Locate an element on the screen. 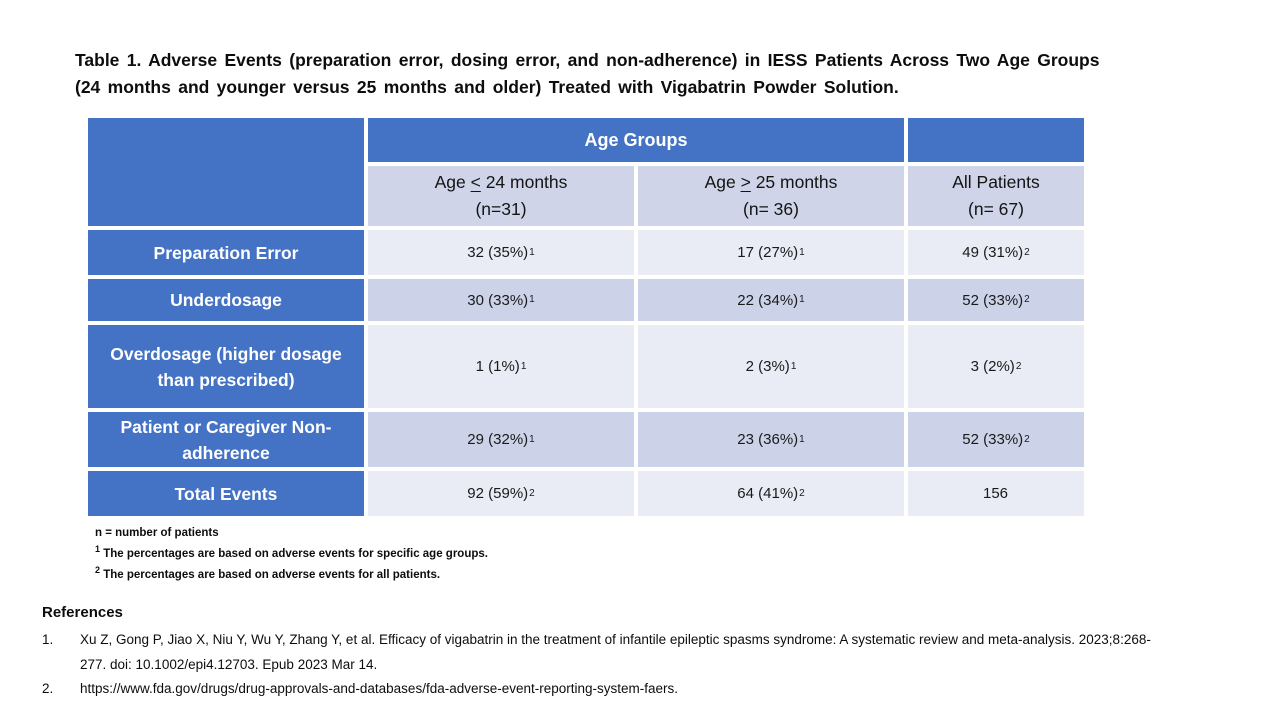 This screenshot has height=720, width=1280. table-cell: 30 (33%) 1 is located at coordinates (501, 300).